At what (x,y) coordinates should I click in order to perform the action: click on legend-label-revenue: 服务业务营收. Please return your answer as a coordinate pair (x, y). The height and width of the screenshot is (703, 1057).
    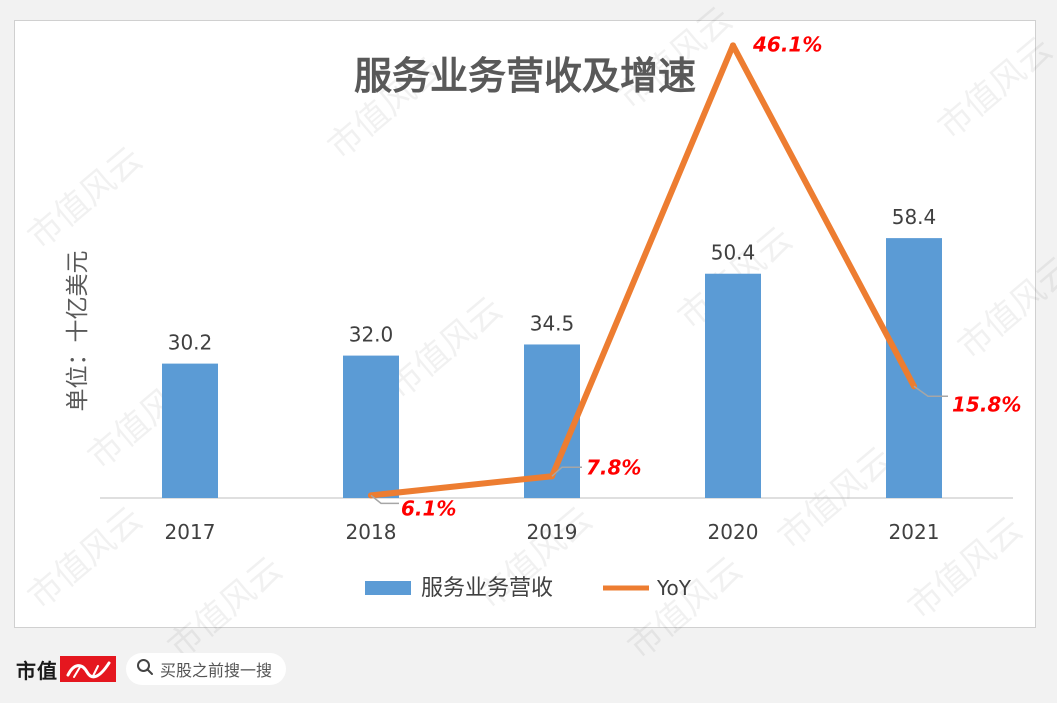
    Looking at the image, I should click on (487, 588).